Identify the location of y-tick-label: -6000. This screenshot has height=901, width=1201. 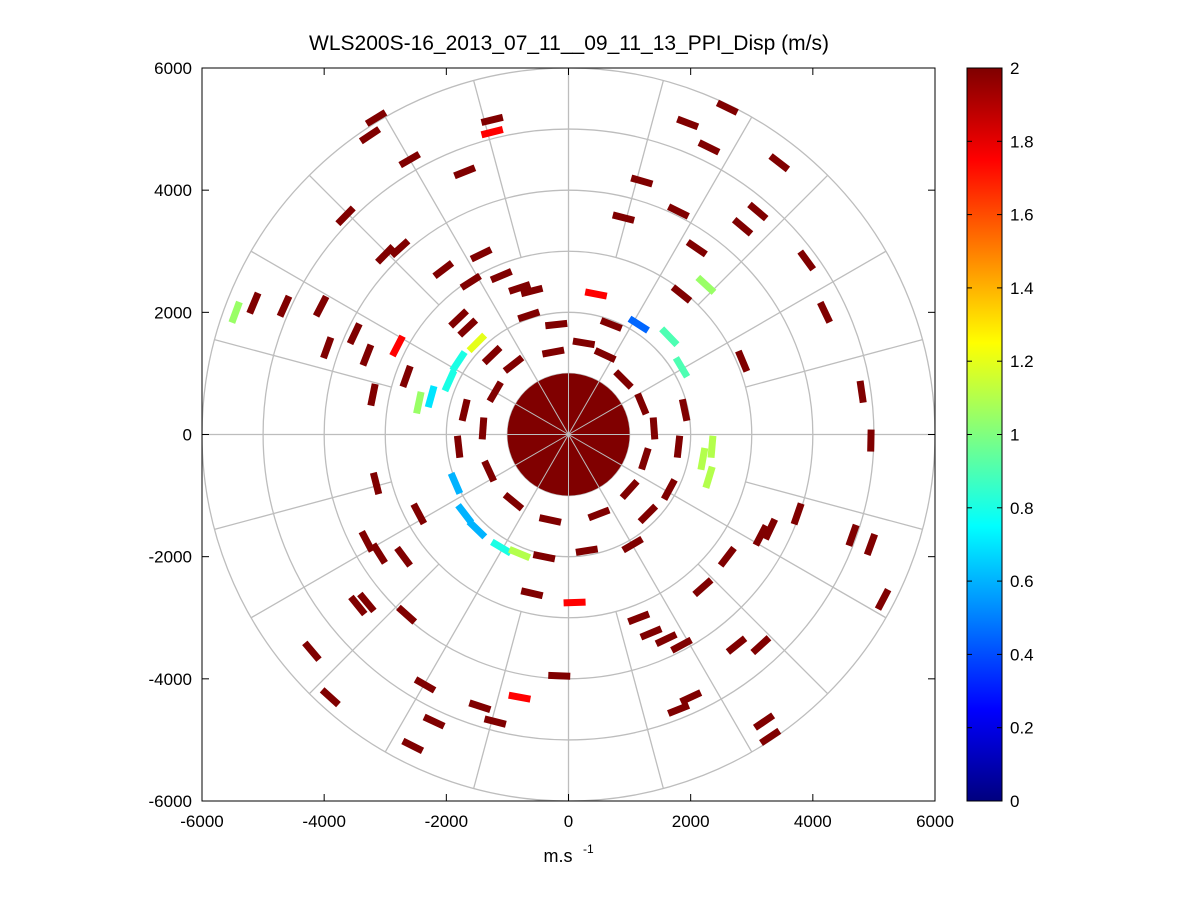
(170, 801).